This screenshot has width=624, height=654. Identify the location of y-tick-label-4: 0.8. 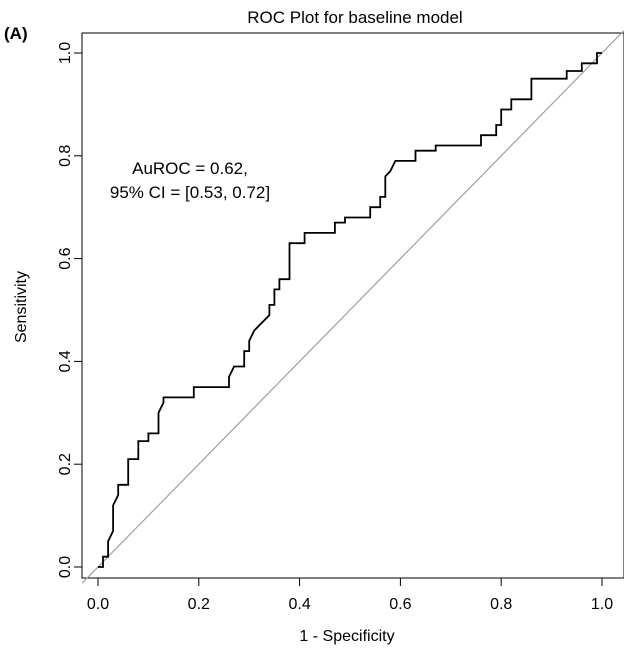
(65, 156).